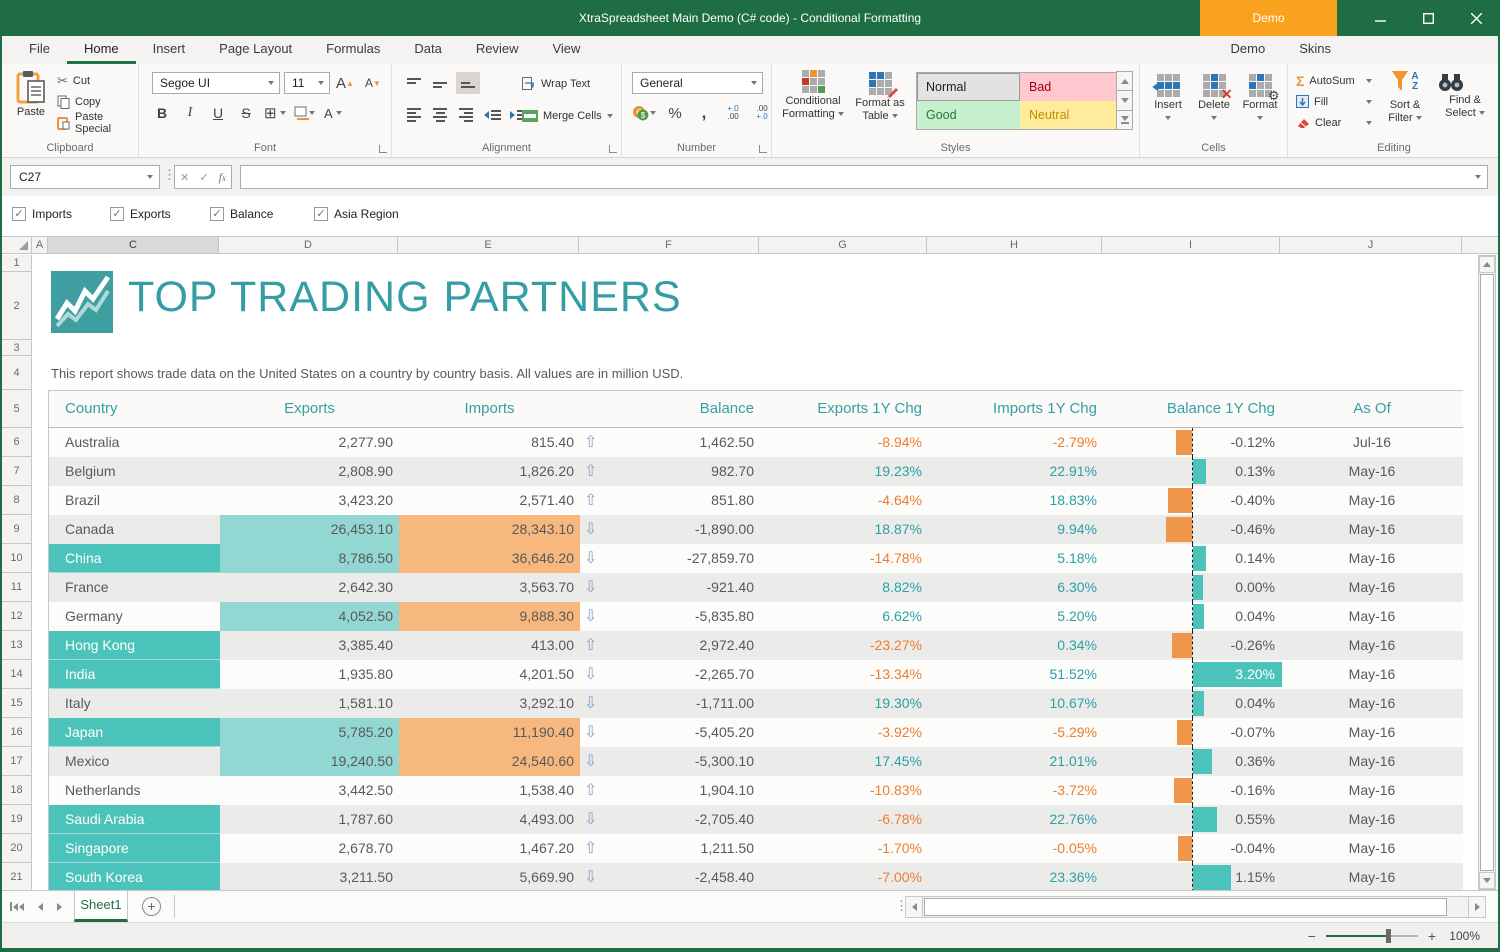 The width and height of the screenshot is (1500, 952). What do you see at coordinates (308, 245) in the screenshot?
I see `column-header-D: D` at bounding box center [308, 245].